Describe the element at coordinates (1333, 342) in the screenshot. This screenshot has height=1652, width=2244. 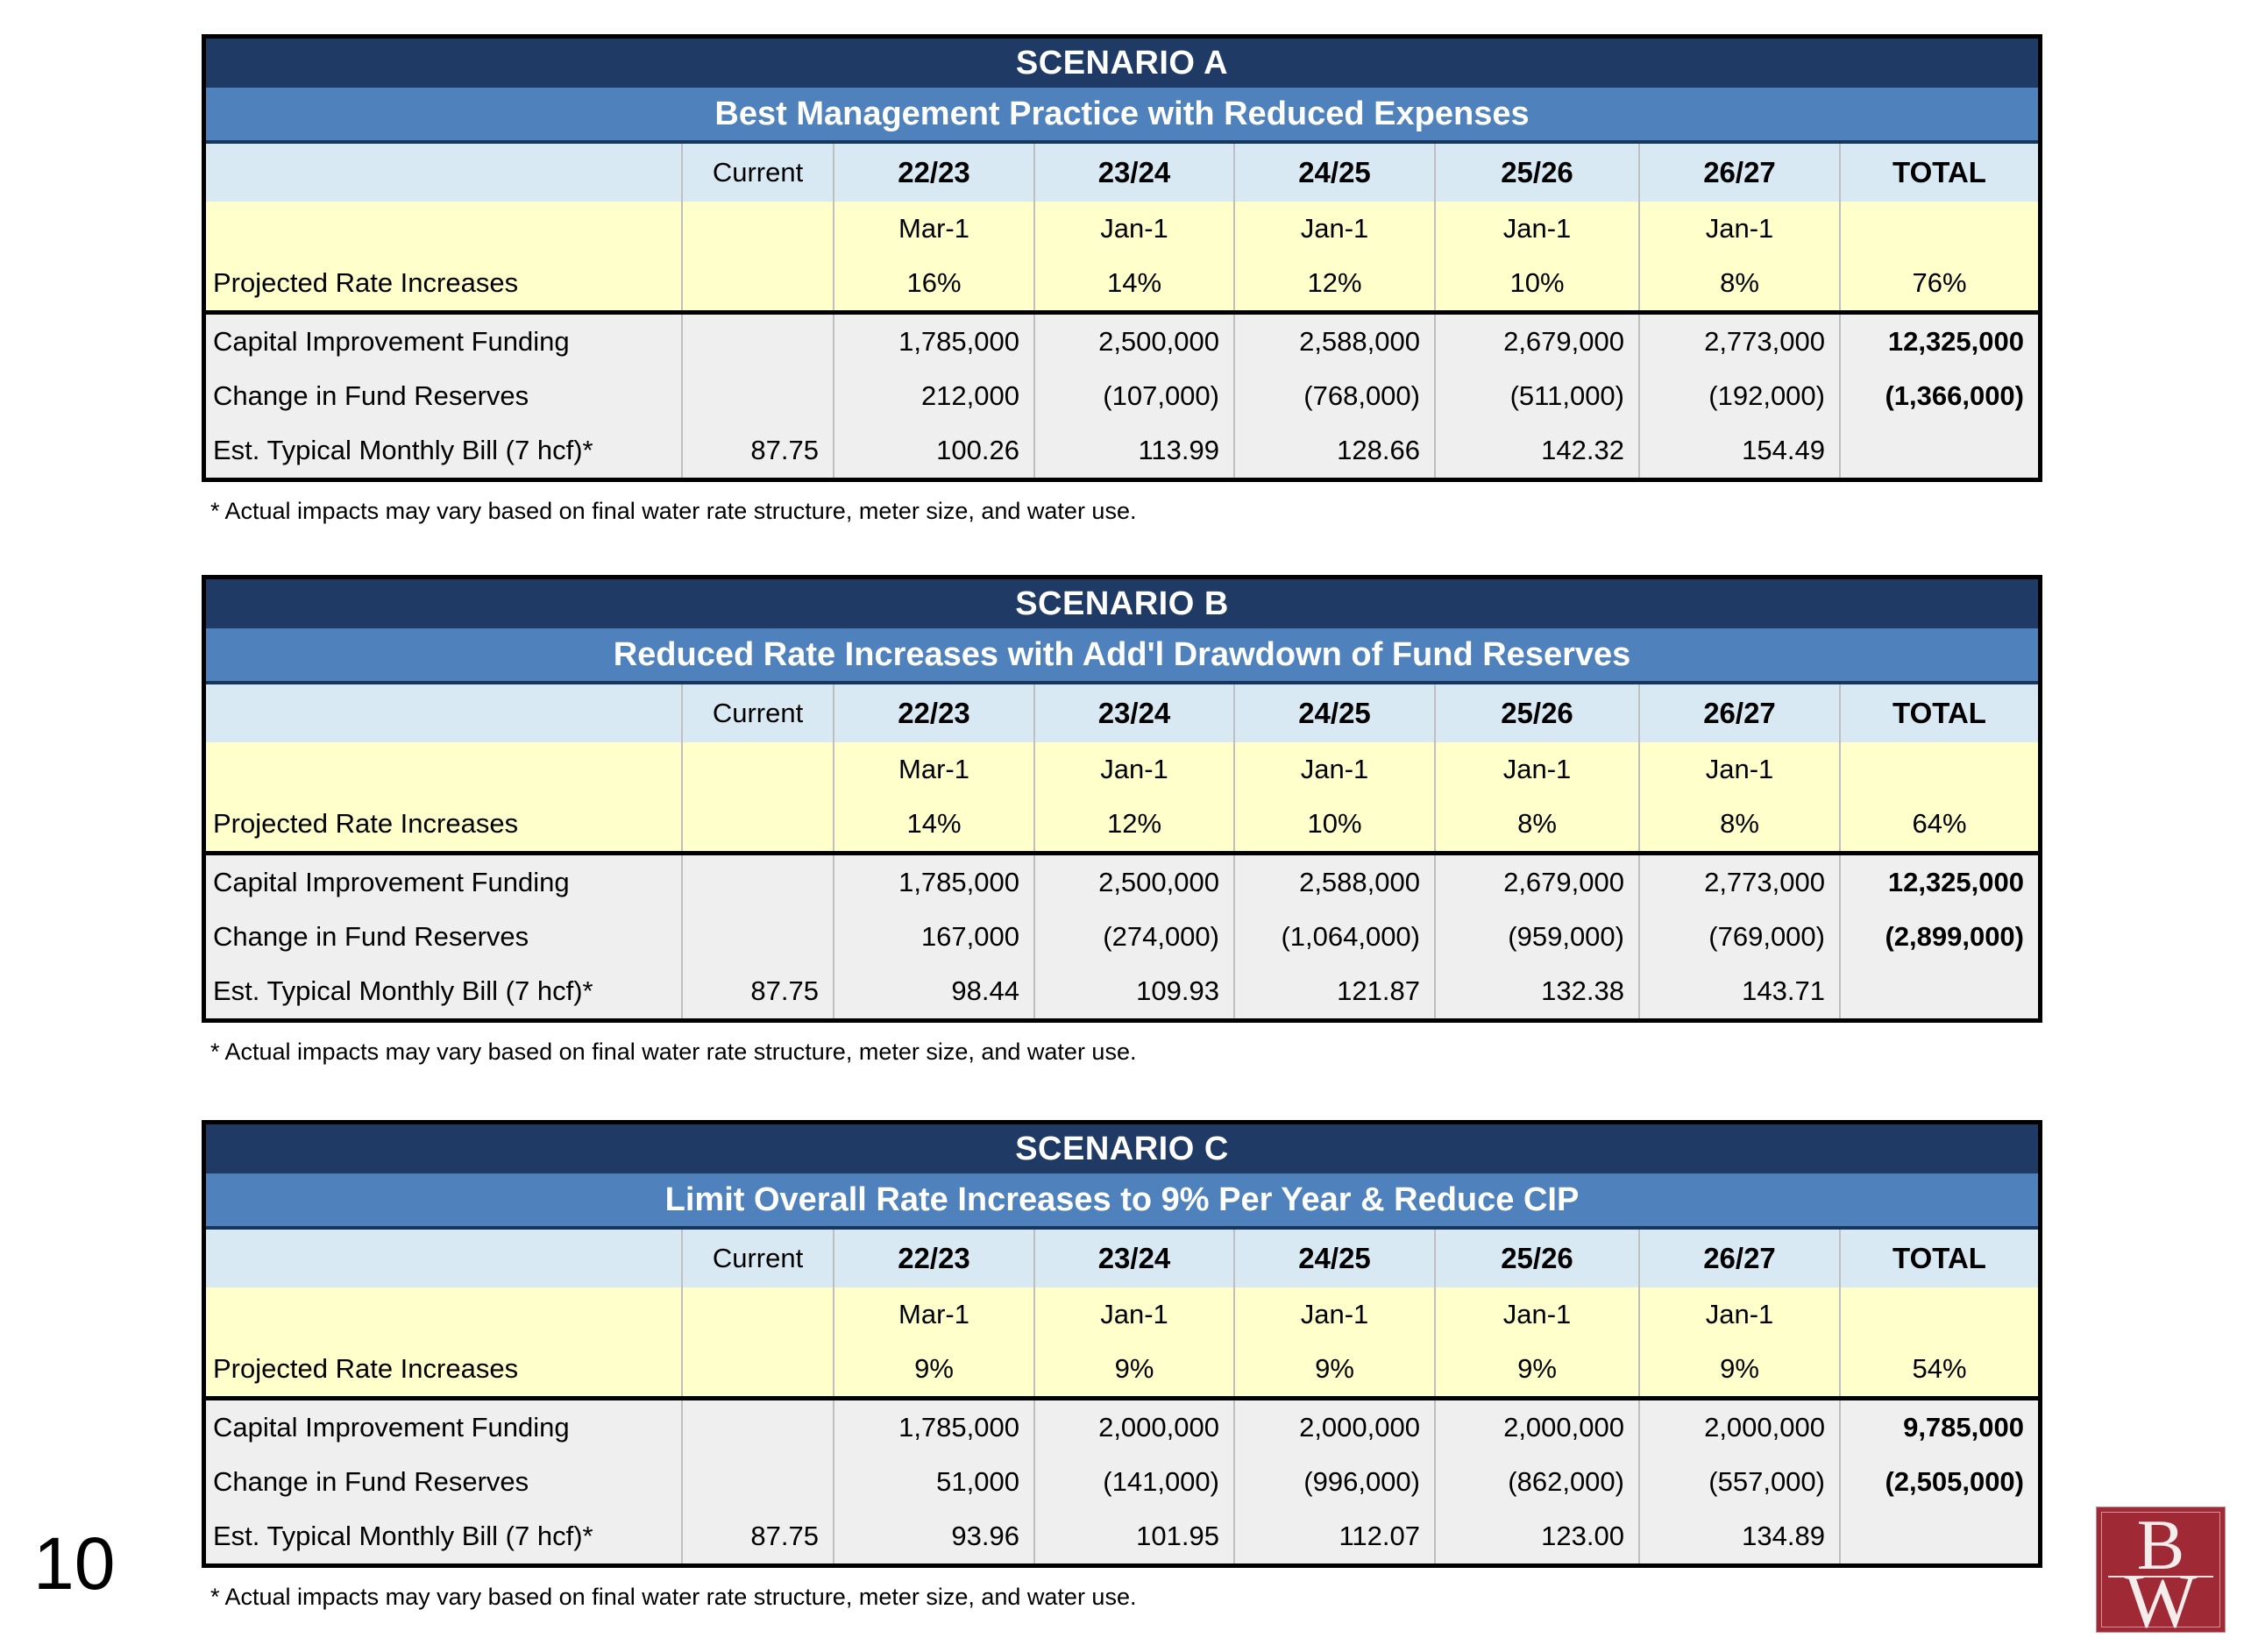
I see `capital-value-24-25: 2,588,000` at that location.